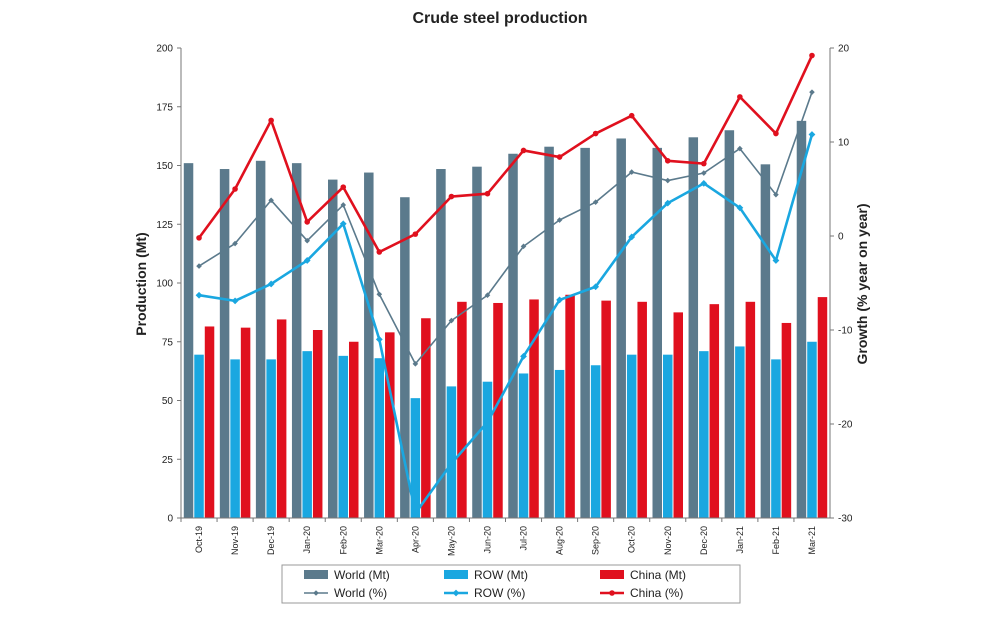 The height and width of the screenshot is (618, 1000). Describe the element at coordinates (415, 539) in the screenshot. I see `x-tick-label-6: Apr-20` at that location.